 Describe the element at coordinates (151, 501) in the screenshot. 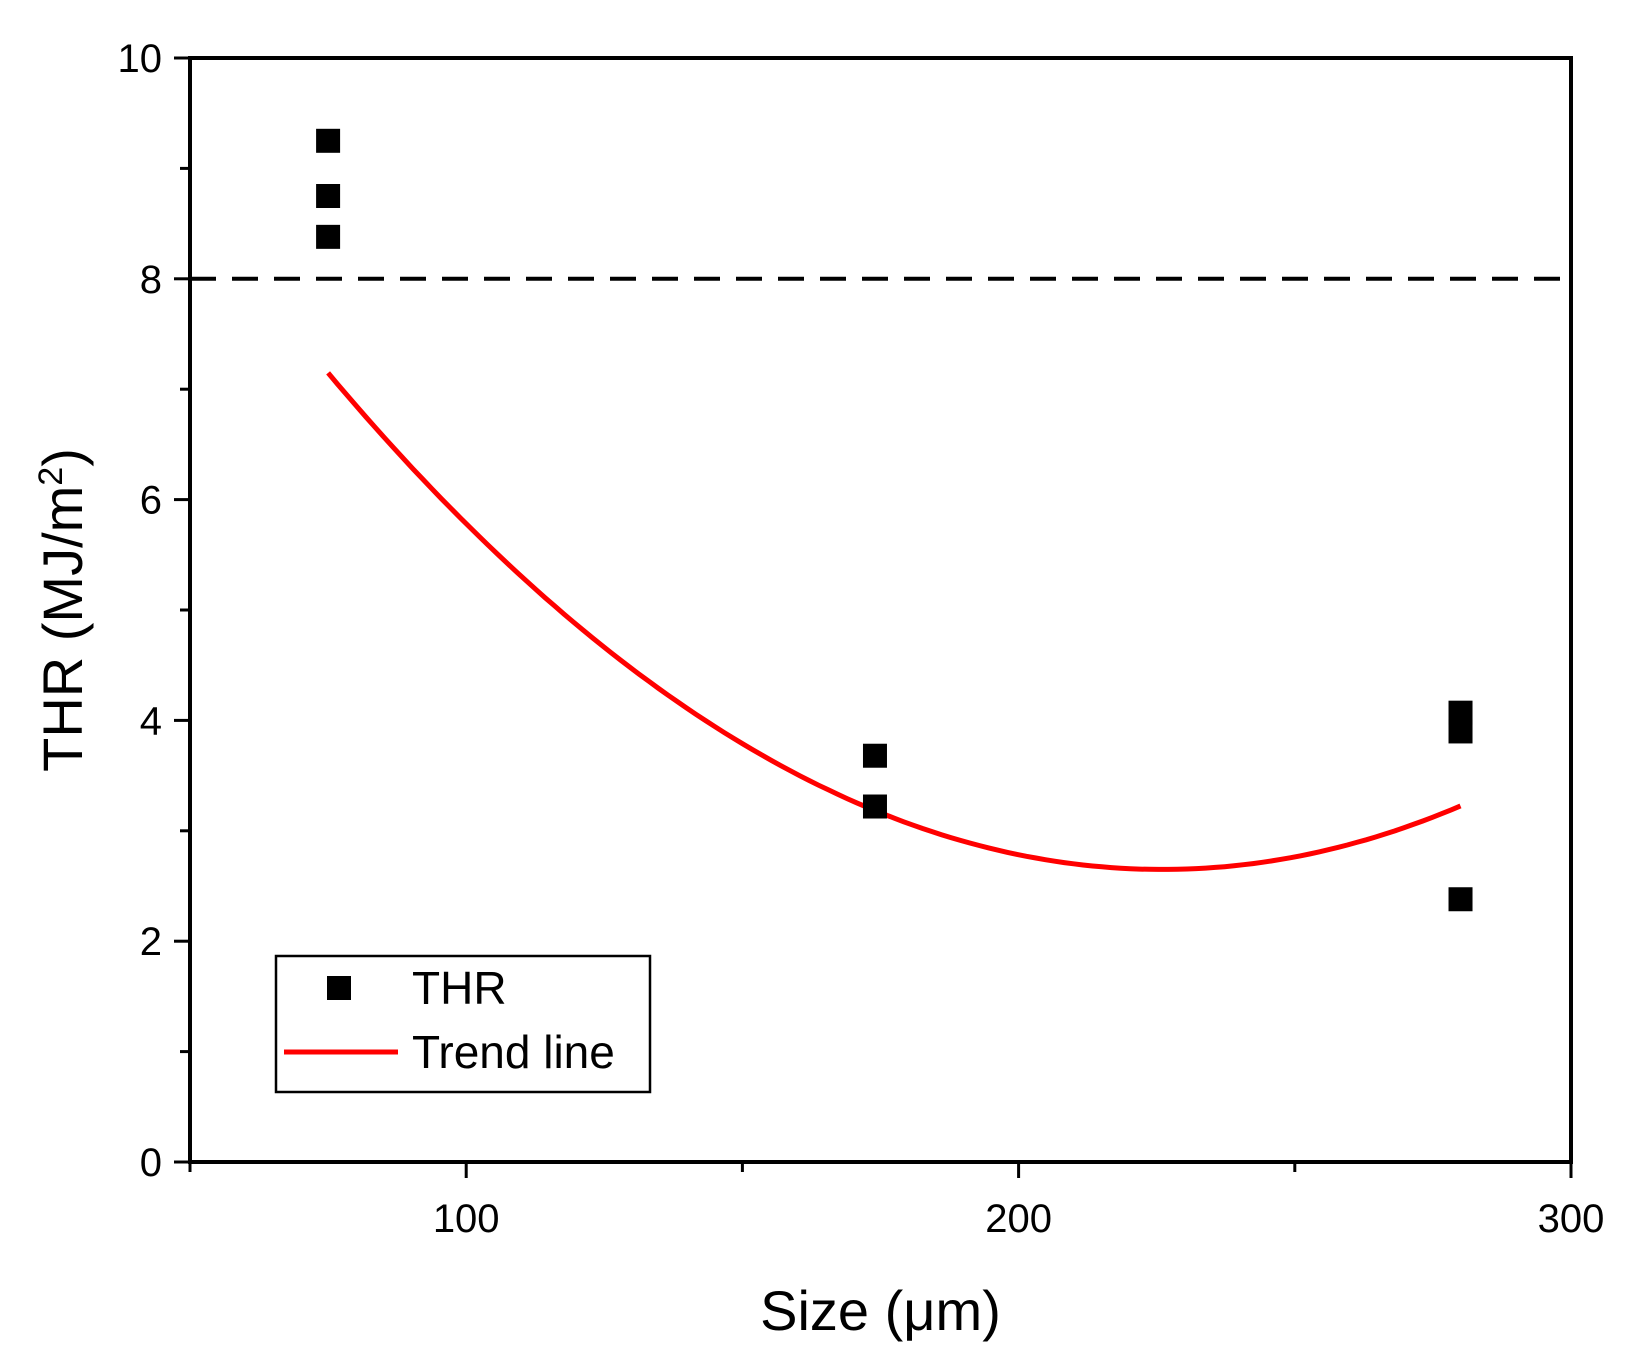

I see `y-tick-label: 6` at that location.